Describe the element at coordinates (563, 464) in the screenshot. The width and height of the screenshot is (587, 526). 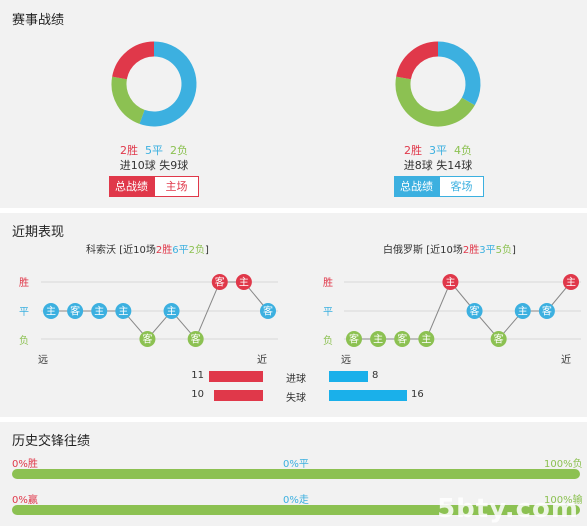
I see `h2h-row1-right: 100%负` at that location.